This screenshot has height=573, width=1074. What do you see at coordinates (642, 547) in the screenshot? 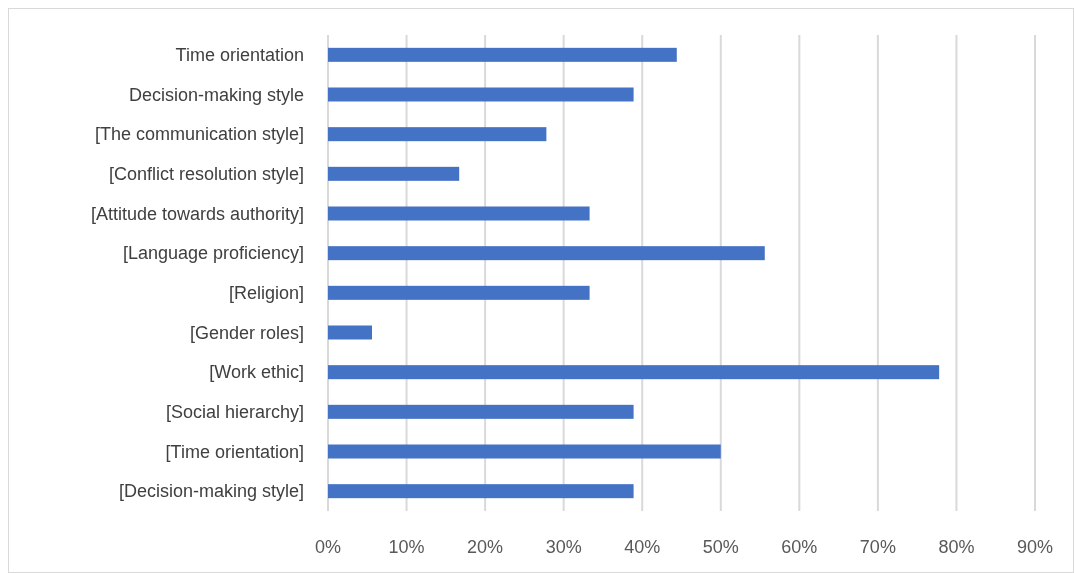
I see `x-tick-label: 40%` at bounding box center [642, 547].